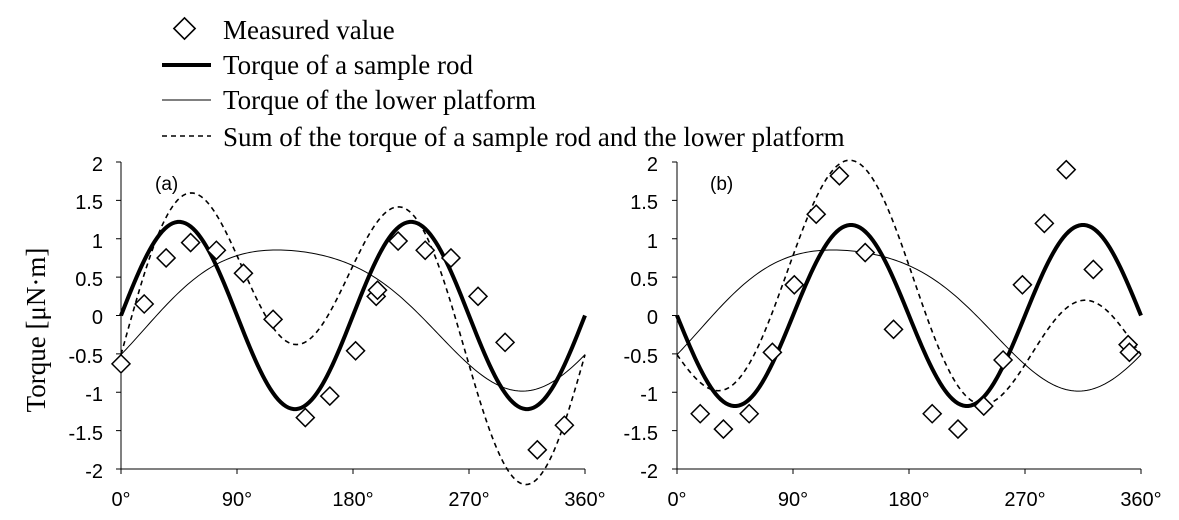  Describe the element at coordinates (166, 184) in the screenshot. I see `panel-a-label: (a)` at that location.